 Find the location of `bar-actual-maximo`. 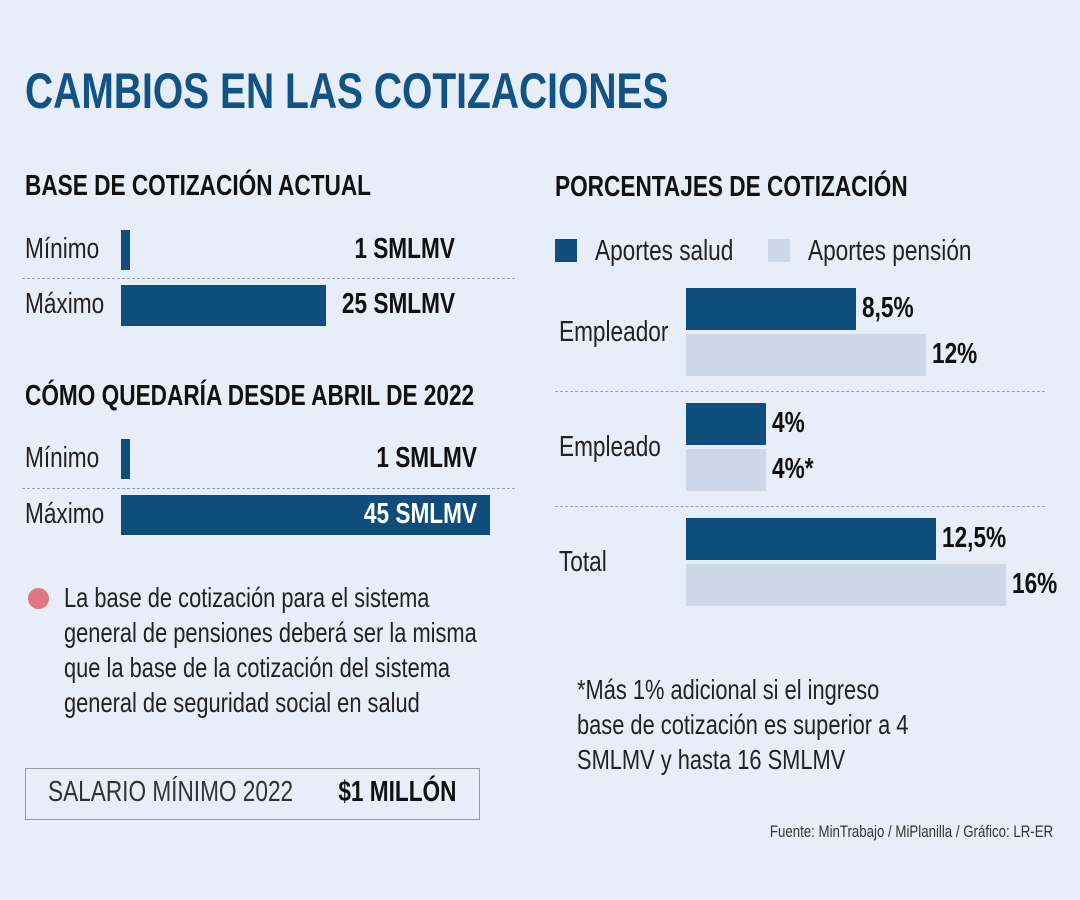

bar-actual-maximo is located at coordinates (223, 305).